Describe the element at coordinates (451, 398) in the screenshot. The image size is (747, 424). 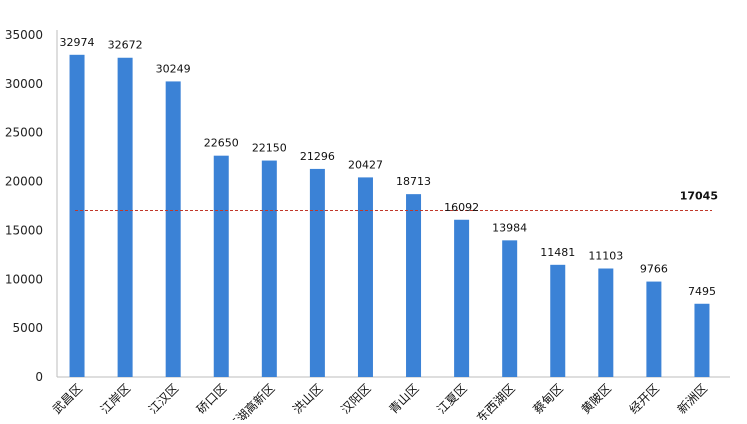
I see `x-tick-label: 江夏区` at that location.